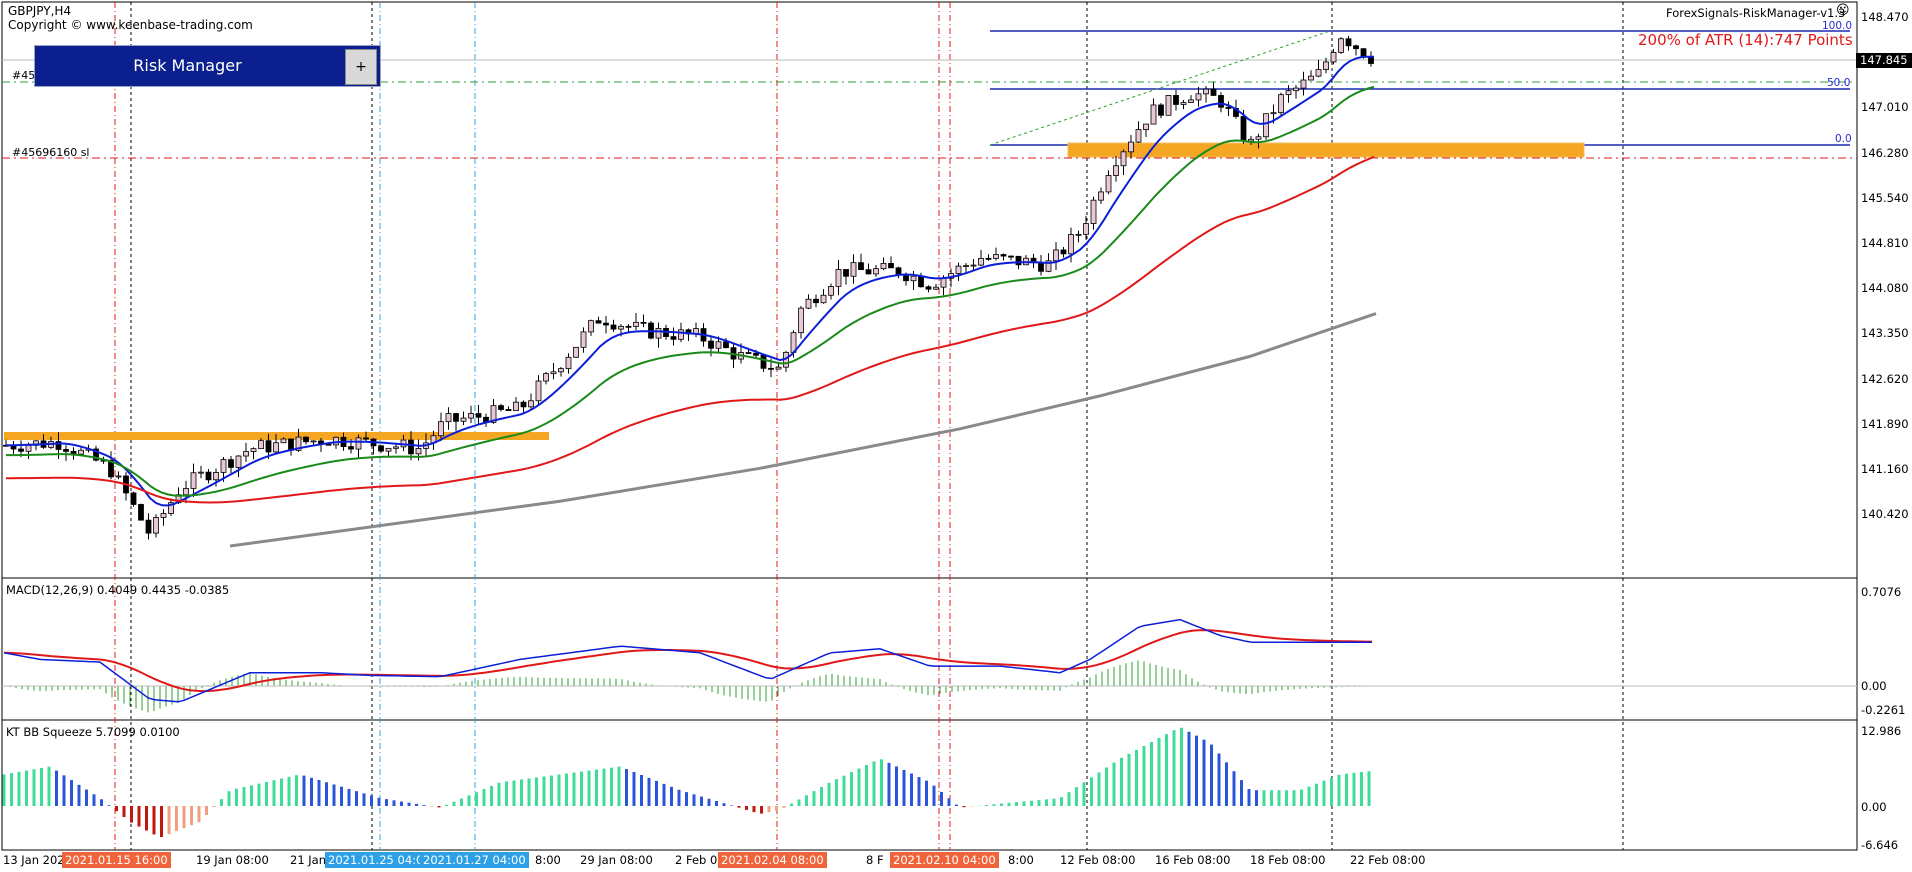 Image resolution: width=1912 pixels, height=872 pixels. I want to click on risk-manager-expand-button: +, so click(361, 67).